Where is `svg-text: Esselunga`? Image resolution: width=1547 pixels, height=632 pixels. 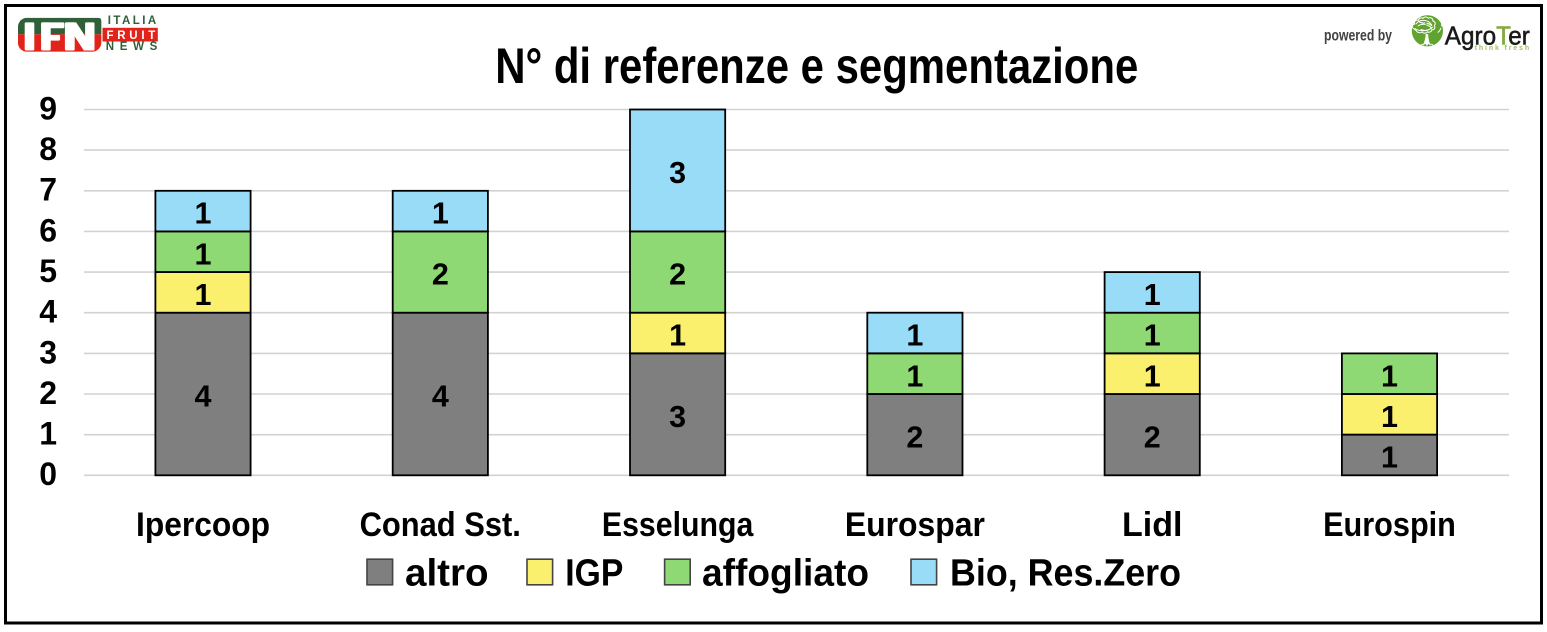 svg-text: Esselunga is located at coordinates (678, 525).